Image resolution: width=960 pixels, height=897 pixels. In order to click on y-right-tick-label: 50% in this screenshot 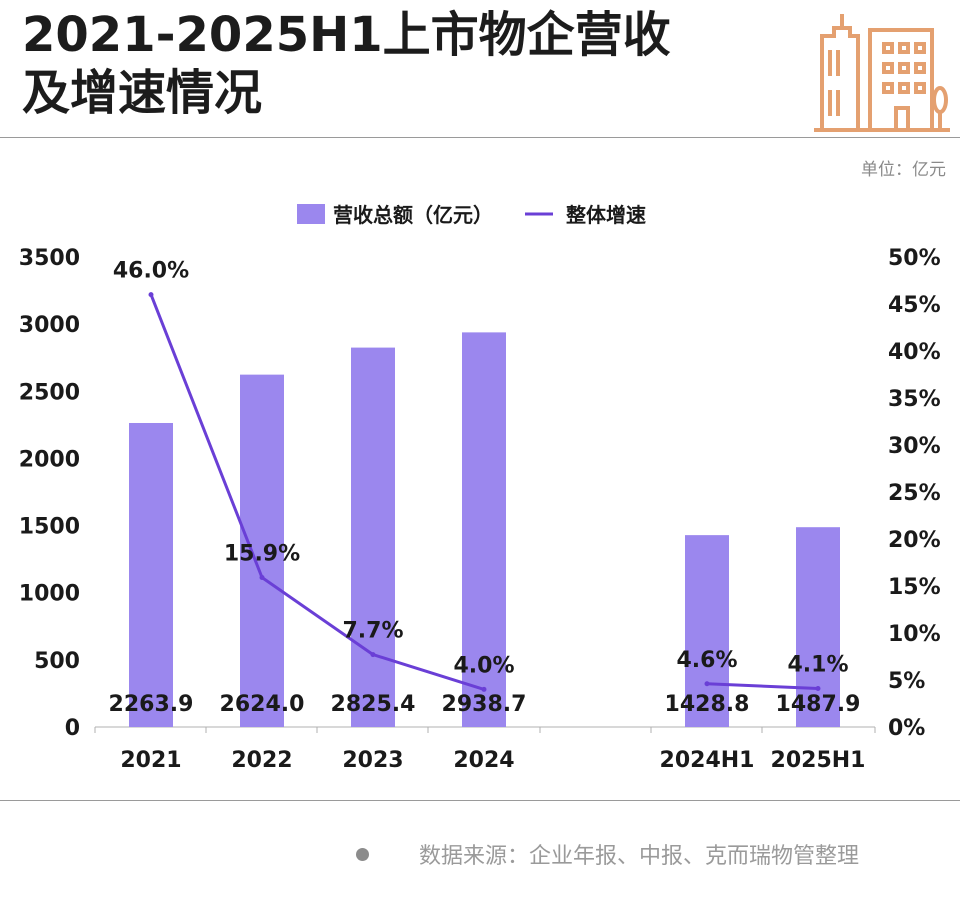, I will do `click(914, 258)`.